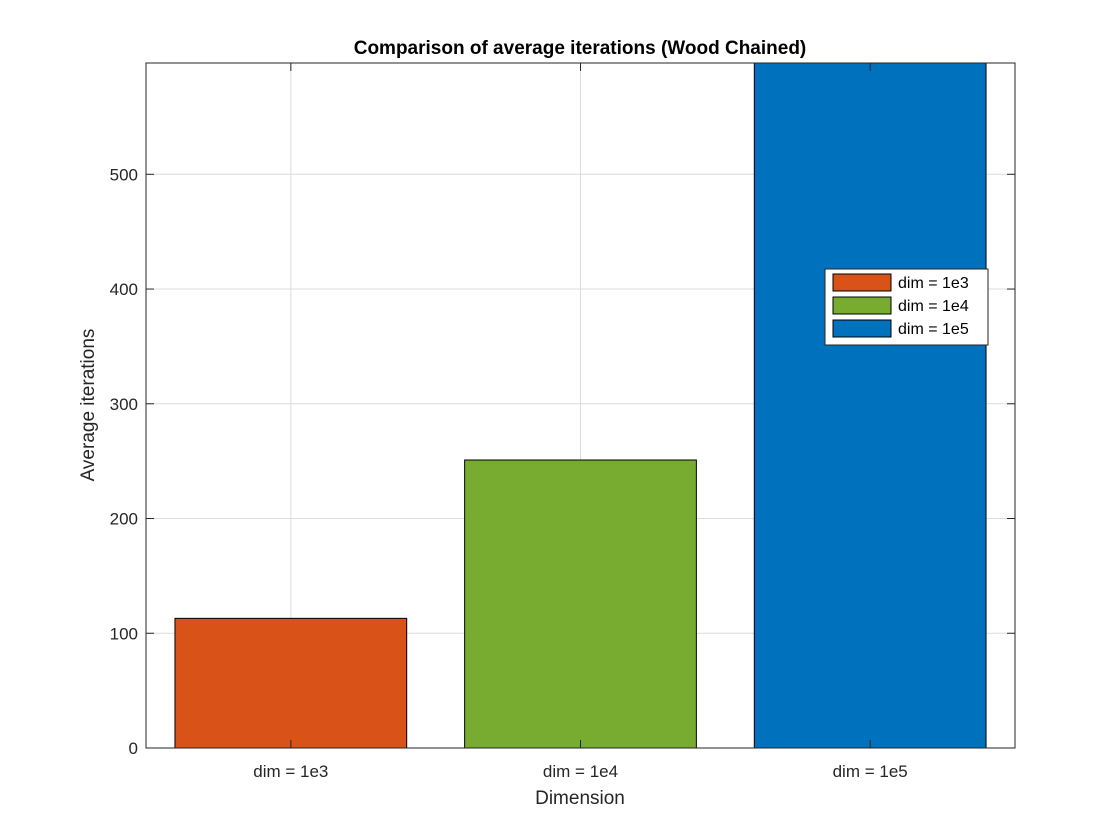 The height and width of the screenshot is (840, 1120). I want to click on x-tick-label: dim = 1e3, so click(290, 771).